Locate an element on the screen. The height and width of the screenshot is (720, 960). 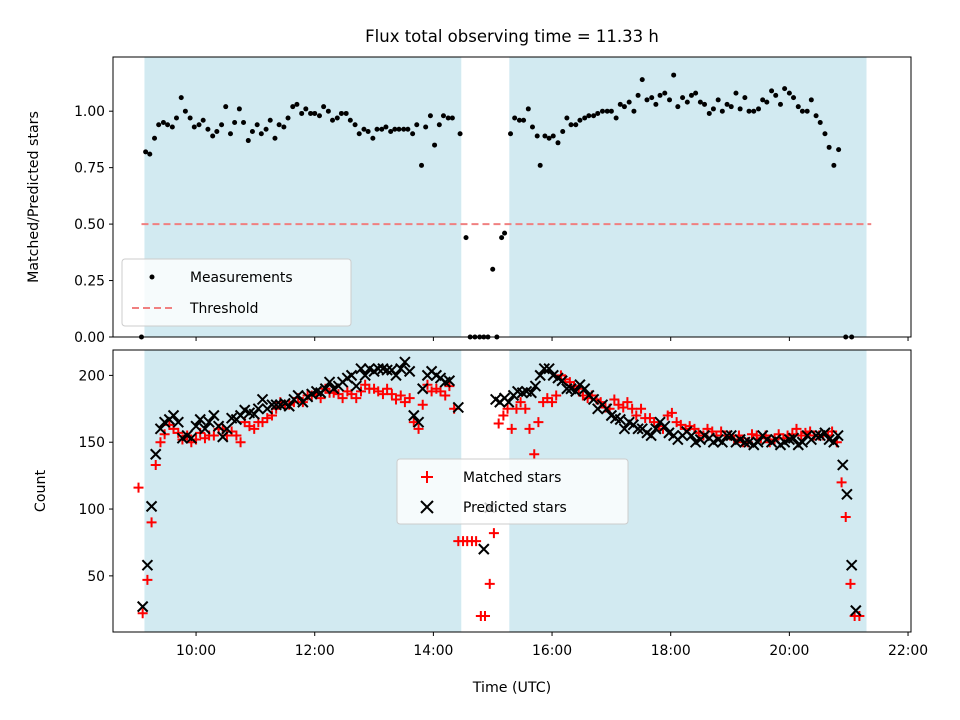
y-tick-label-1-0: 50 is located at coordinates (96, 577).